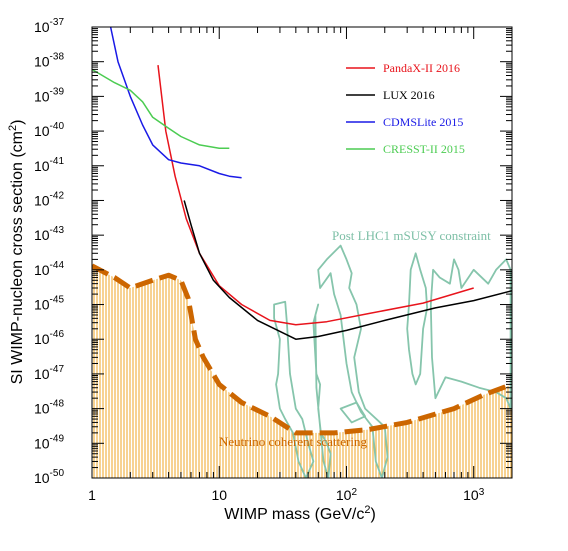 This screenshot has width=568, height=551. Describe the element at coordinates (49, 477) in the screenshot. I see `y-tick-label: 10-50` at that location.